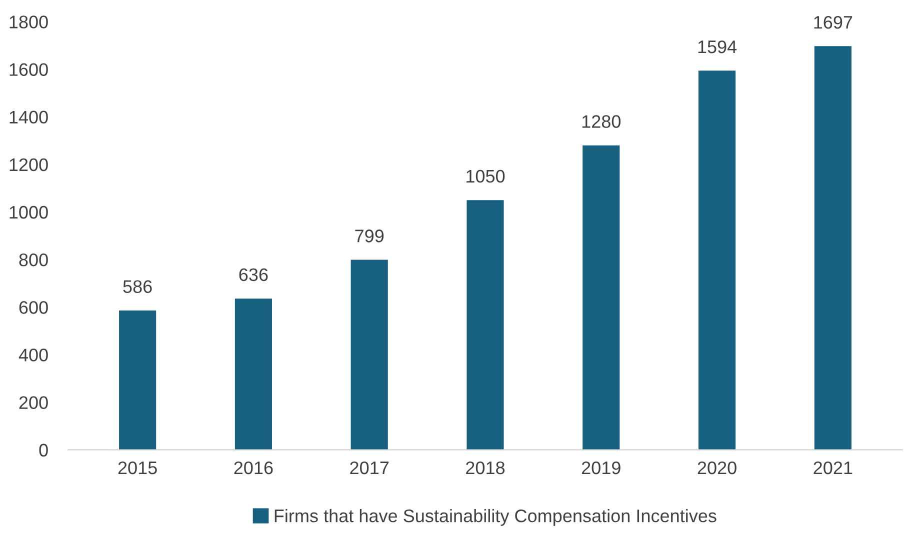 The height and width of the screenshot is (542, 907). I want to click on x-tick-label: 2018, so click(485, 467).